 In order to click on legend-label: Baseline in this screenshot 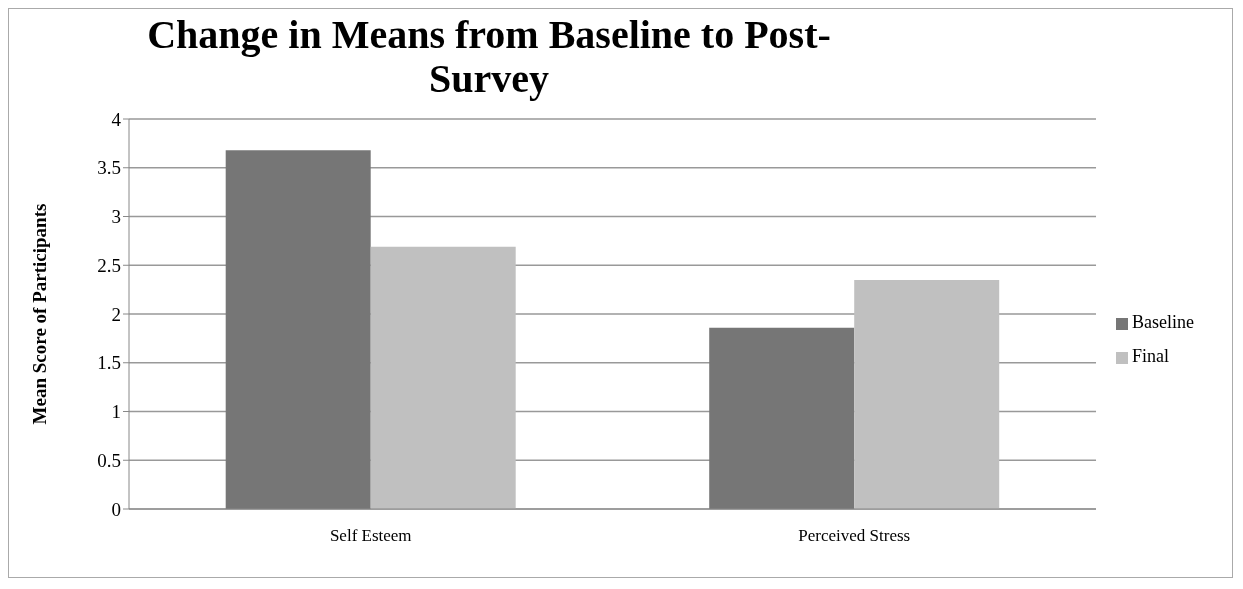, I will do `click(1163, 322)`.